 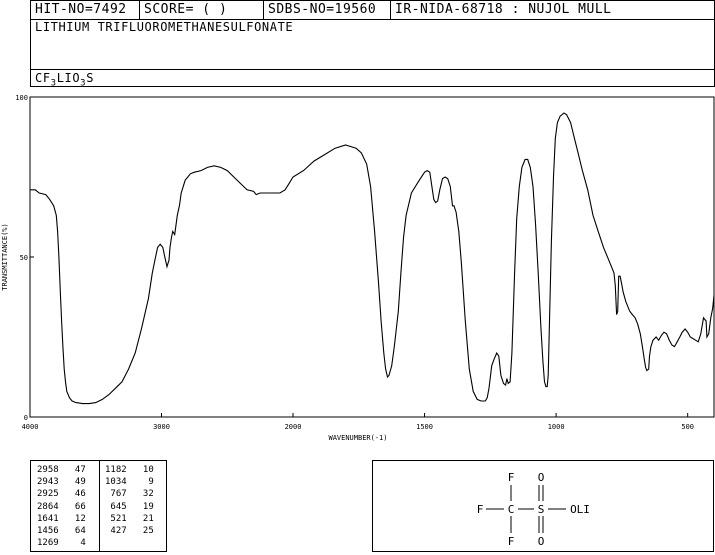 I want to click on atom-o-bottom: O, so click(x=541, y=541).